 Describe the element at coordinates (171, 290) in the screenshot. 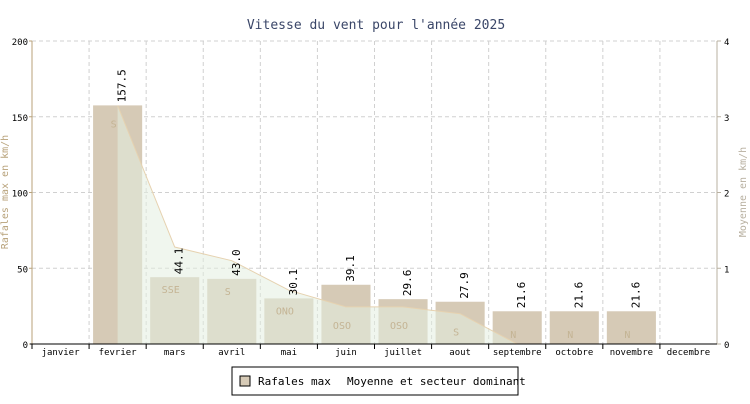

I see `direction-label: SSE` at that location.